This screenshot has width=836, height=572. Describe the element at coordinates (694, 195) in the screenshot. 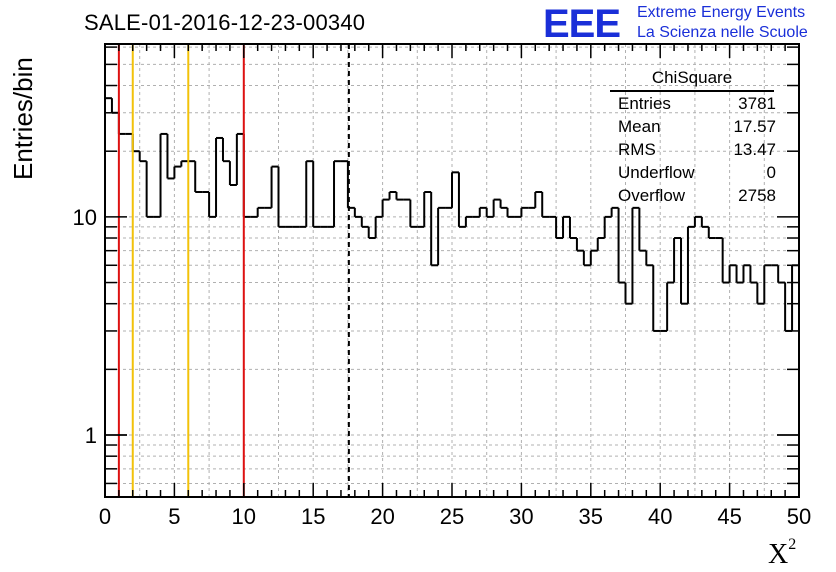

I see `stats-row-overflow: Overflow 2758` at that location.